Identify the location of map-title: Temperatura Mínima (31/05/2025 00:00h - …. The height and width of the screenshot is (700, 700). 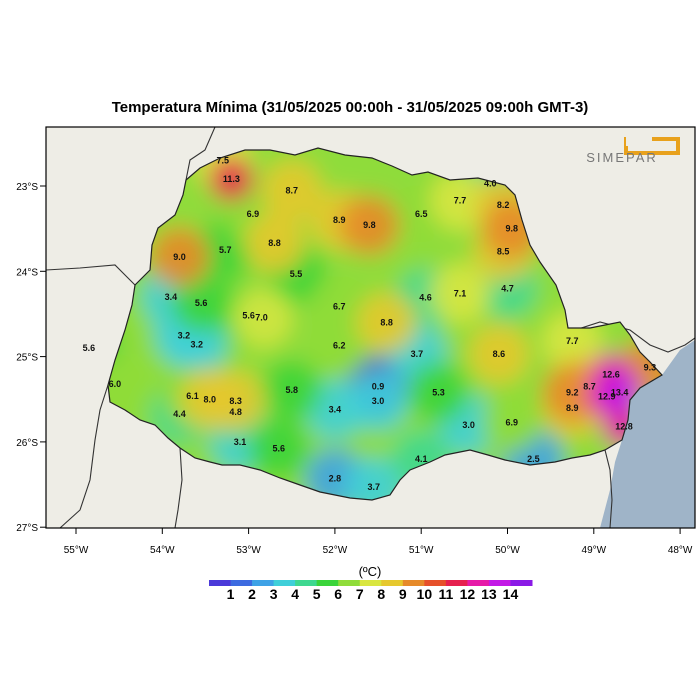
(350, 107).